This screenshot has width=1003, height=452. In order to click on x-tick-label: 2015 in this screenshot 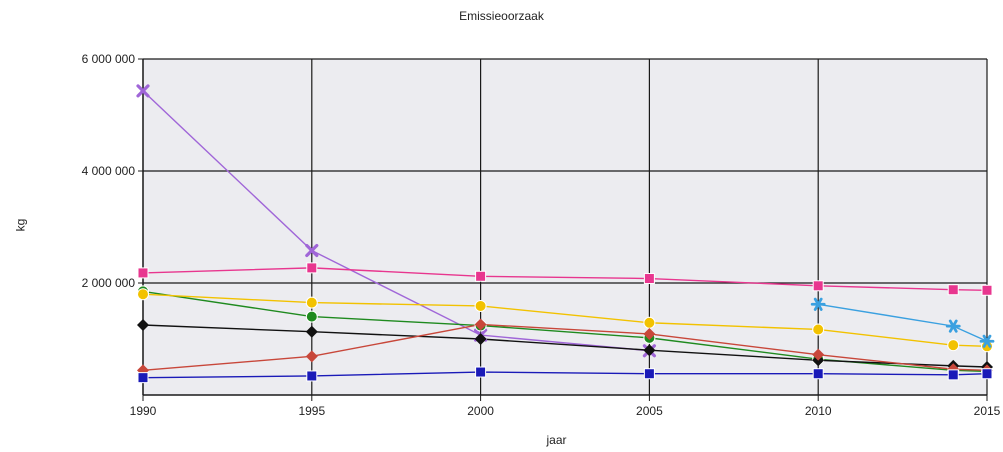, I will do `click(987, 411)`.